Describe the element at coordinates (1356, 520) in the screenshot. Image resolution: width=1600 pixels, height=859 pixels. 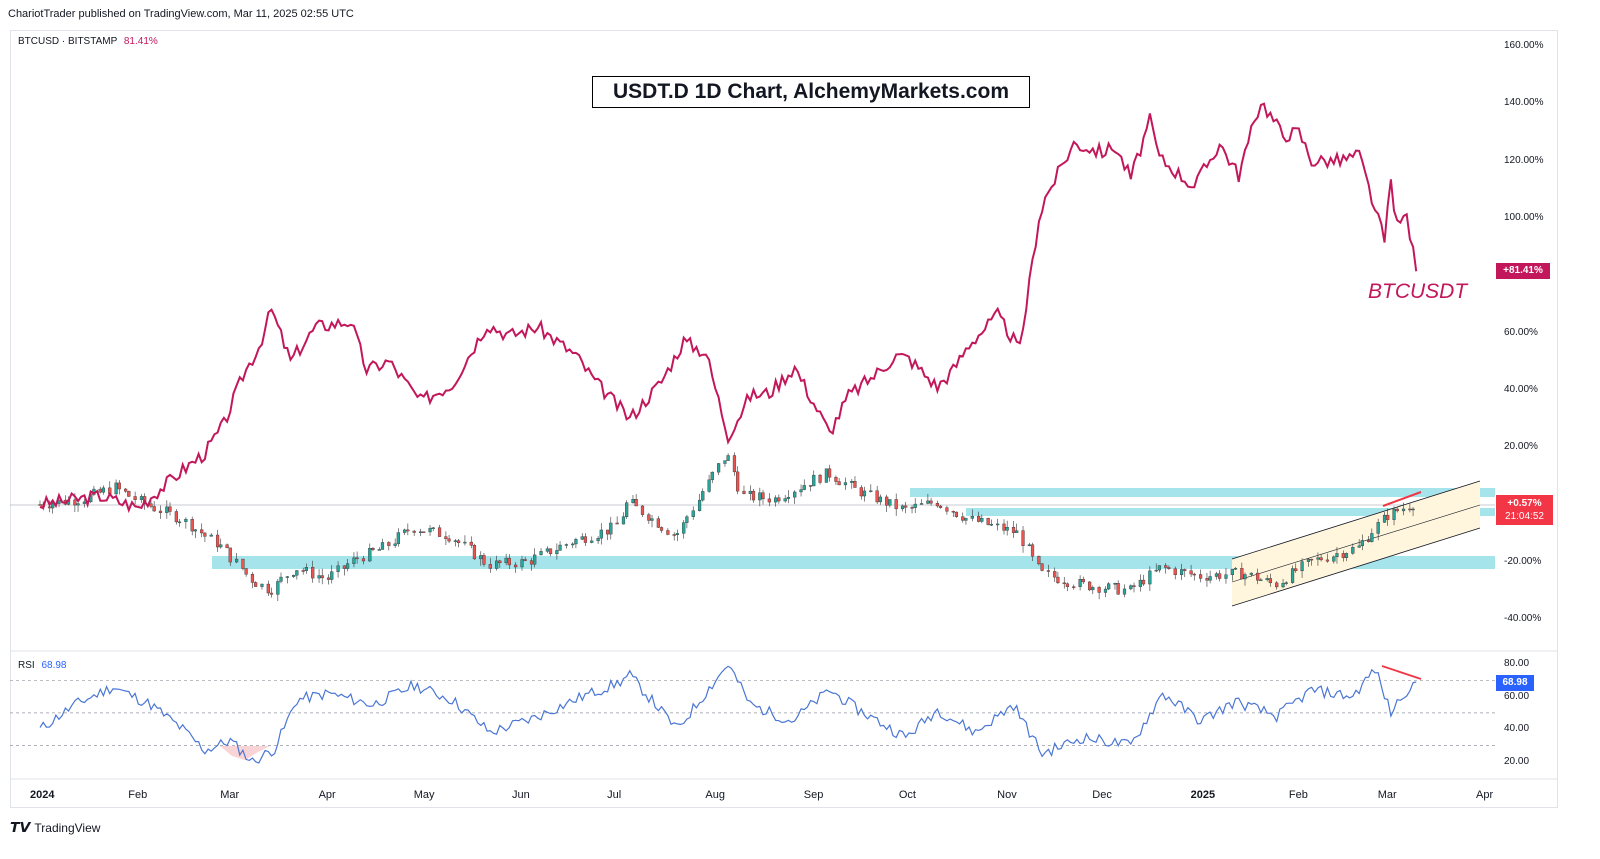
I see `channel-top` at that location.